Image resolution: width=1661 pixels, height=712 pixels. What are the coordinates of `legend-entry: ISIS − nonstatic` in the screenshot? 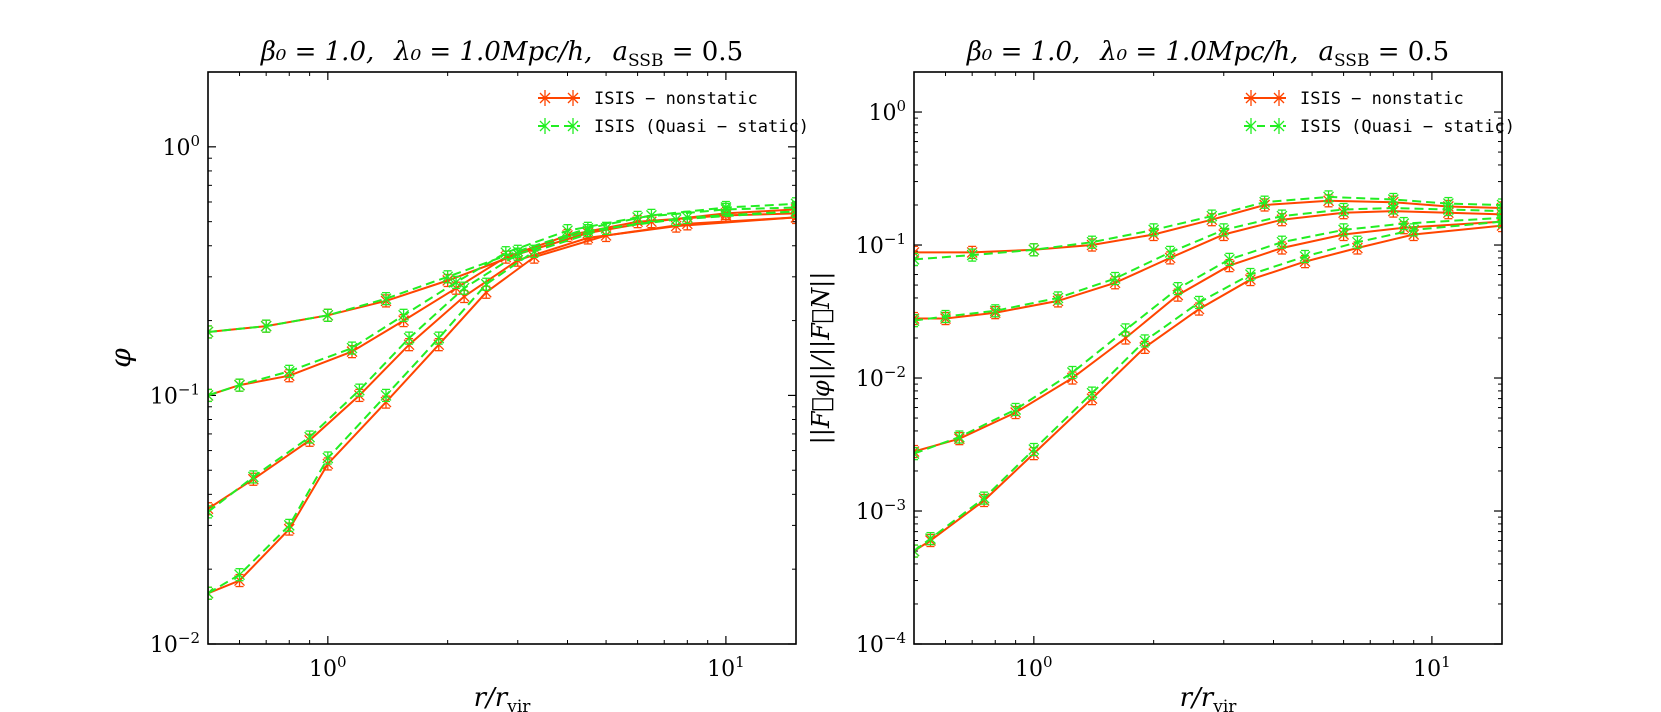 It's located at (648, 99).